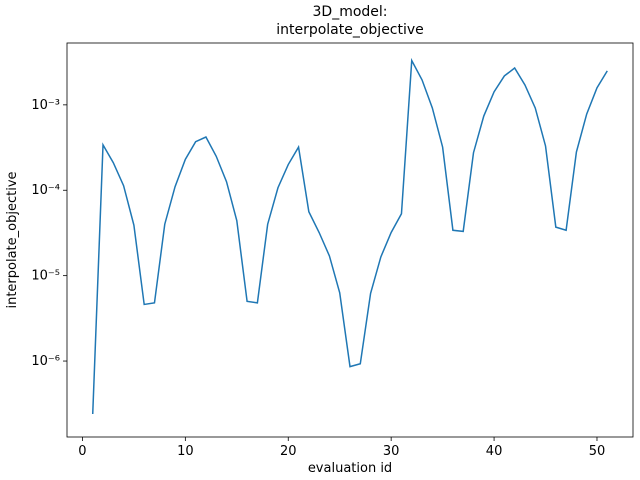 The image size is (640, 480). I want to click on x-tick-label: 10, so click(185, 451).